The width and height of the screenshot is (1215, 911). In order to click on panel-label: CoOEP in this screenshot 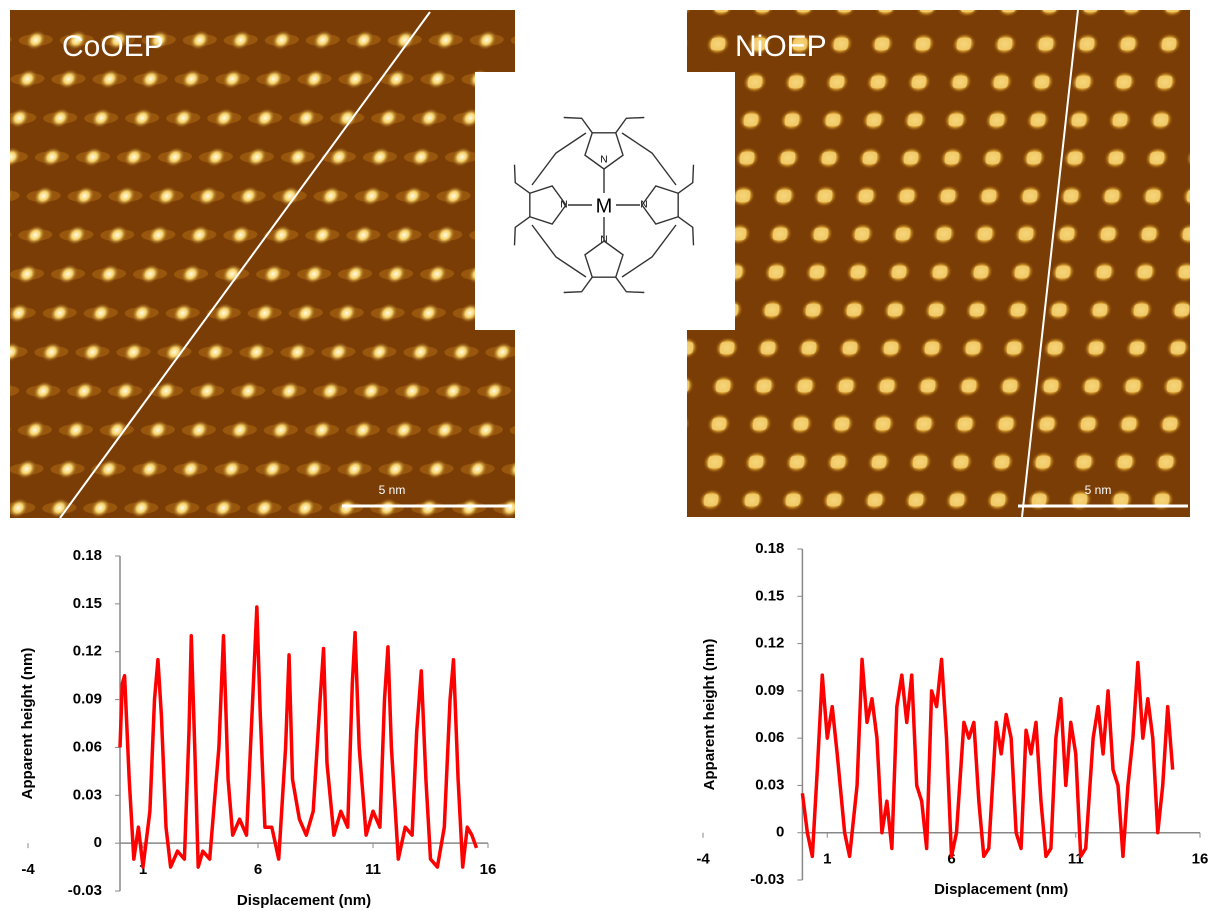, I will do `click(113, 46)`.